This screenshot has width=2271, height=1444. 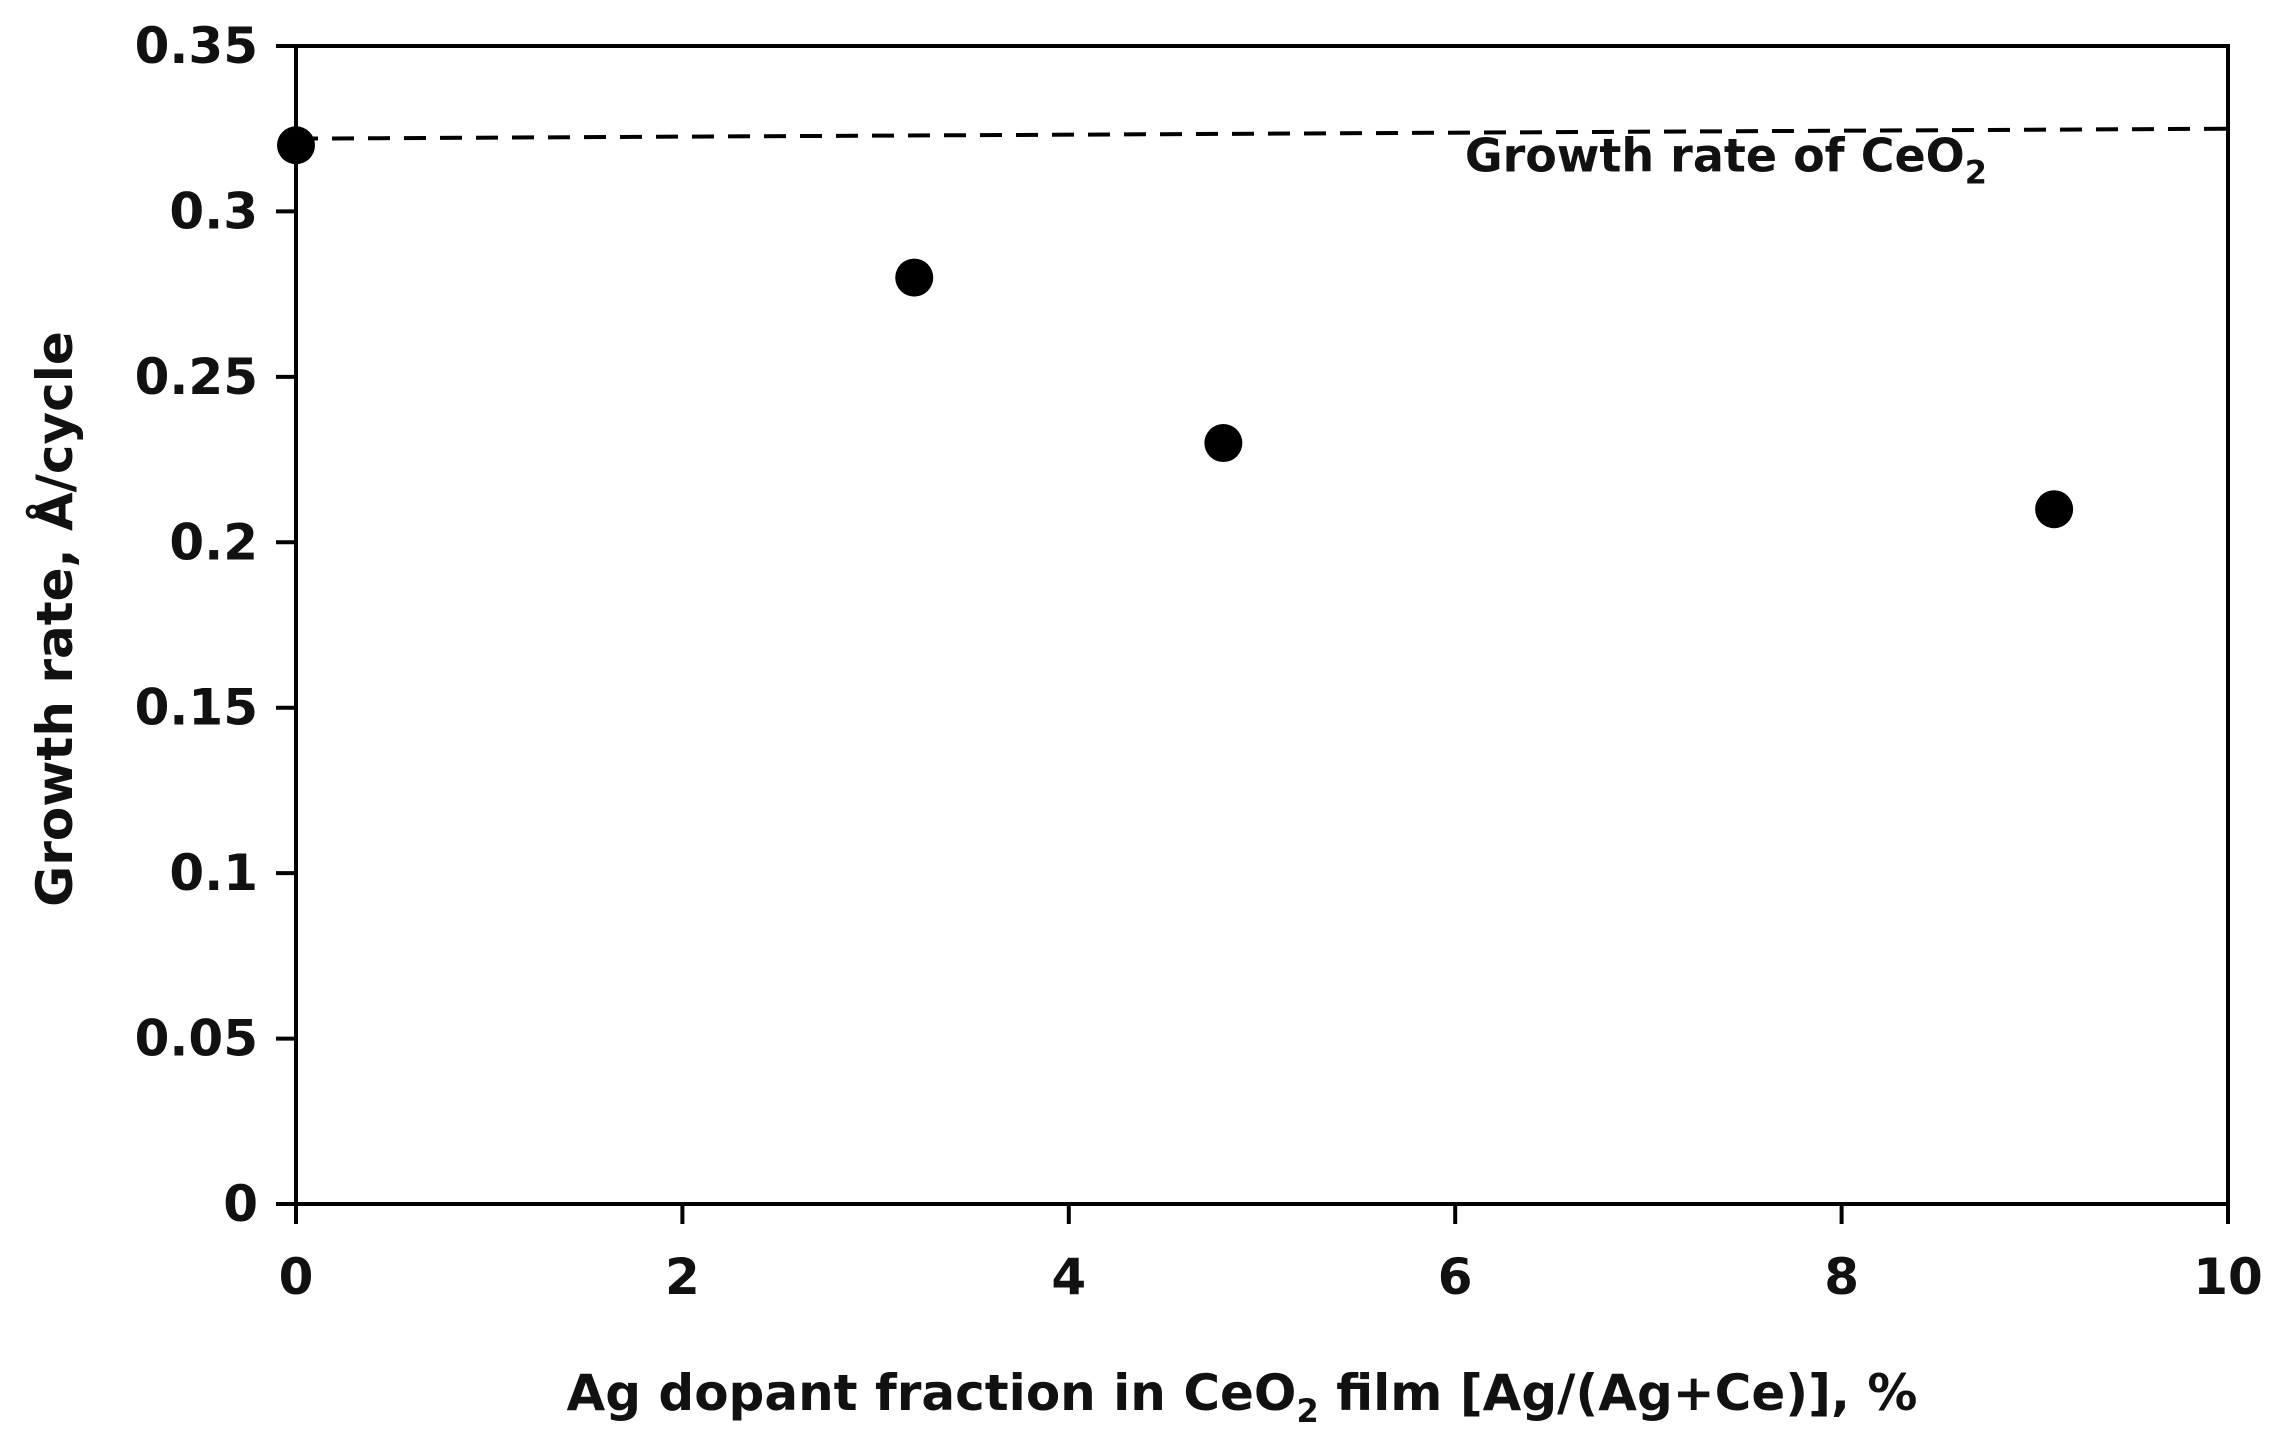 What do you see at coordinates (54, 619) in the screenshot?
I see `y-axis-title: Growth rate, Å/cycle` at bounding box center [54, 619].